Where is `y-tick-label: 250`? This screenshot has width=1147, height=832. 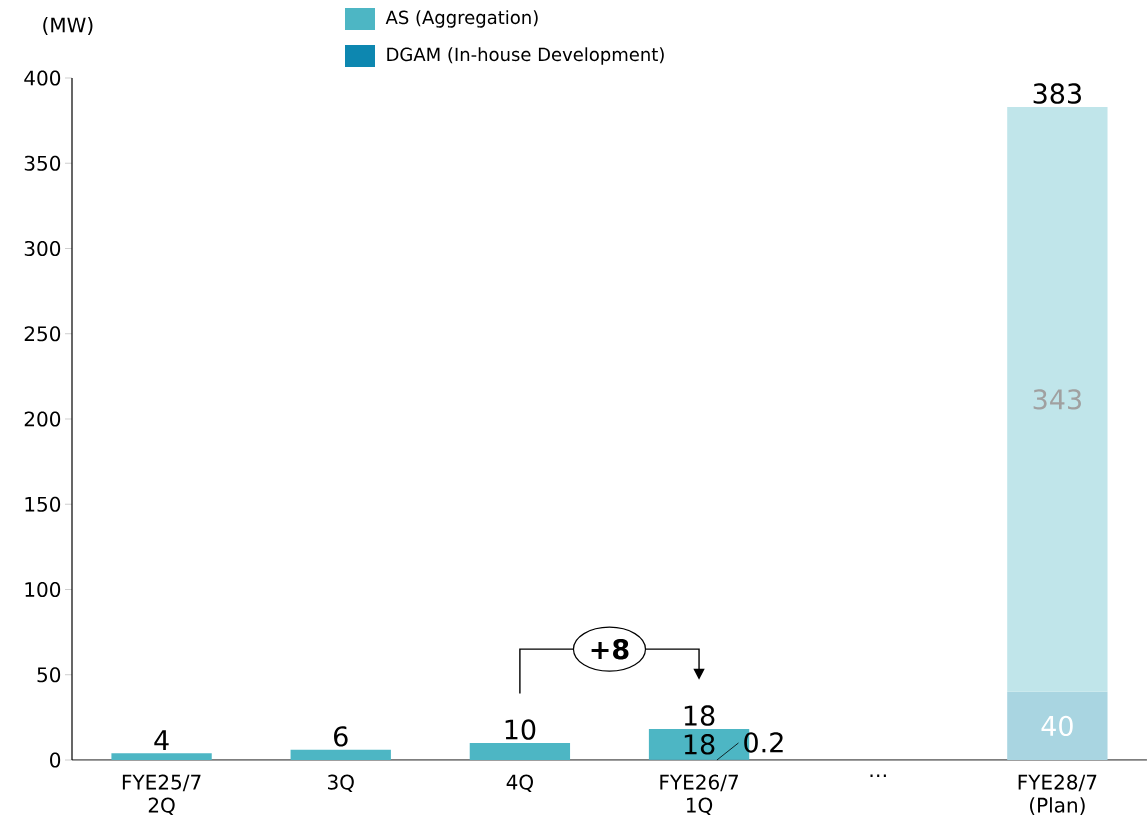 y-tick-label: 250 is located at coordinates (42, 334).